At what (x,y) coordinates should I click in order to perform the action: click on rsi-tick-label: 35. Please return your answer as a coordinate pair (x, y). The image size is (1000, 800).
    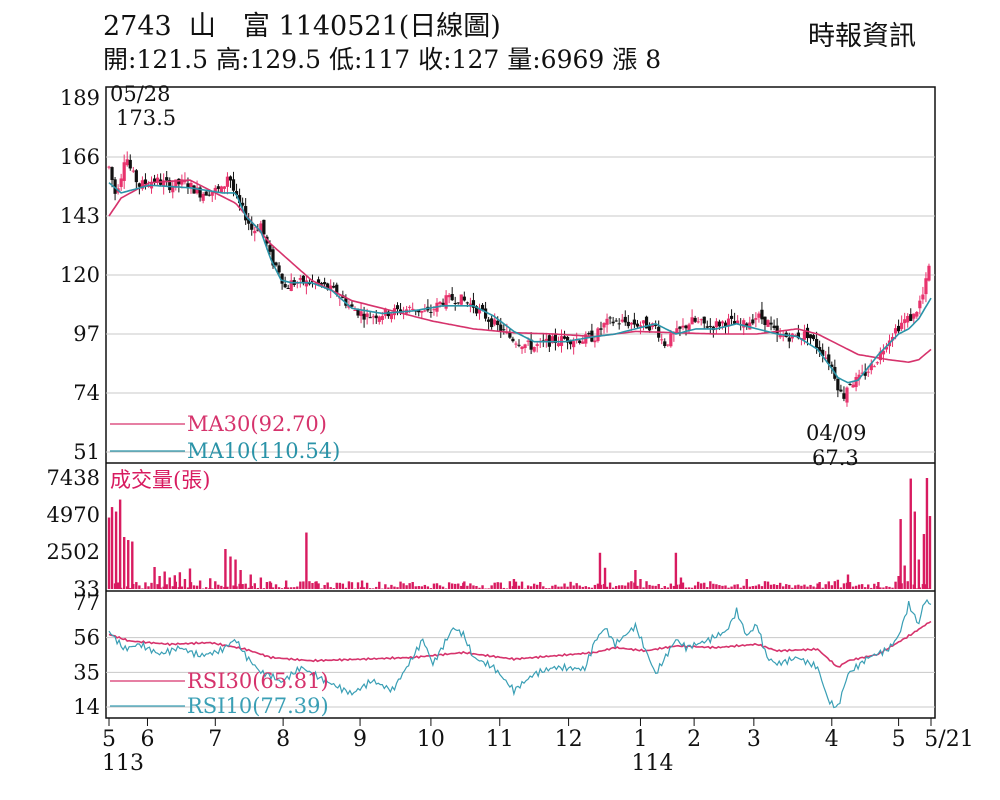
    Looking at the image, I should click on (86, 672).